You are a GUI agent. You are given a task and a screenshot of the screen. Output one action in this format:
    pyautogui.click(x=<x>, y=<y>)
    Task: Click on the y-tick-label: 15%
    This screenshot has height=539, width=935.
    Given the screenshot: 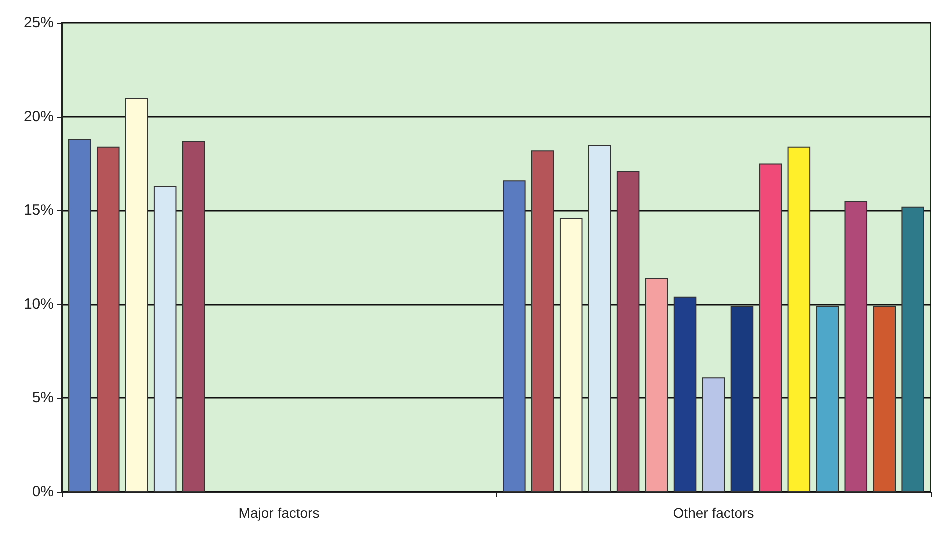 What is the action you would take?
    pyautogui.click(x=39, y=211)
    